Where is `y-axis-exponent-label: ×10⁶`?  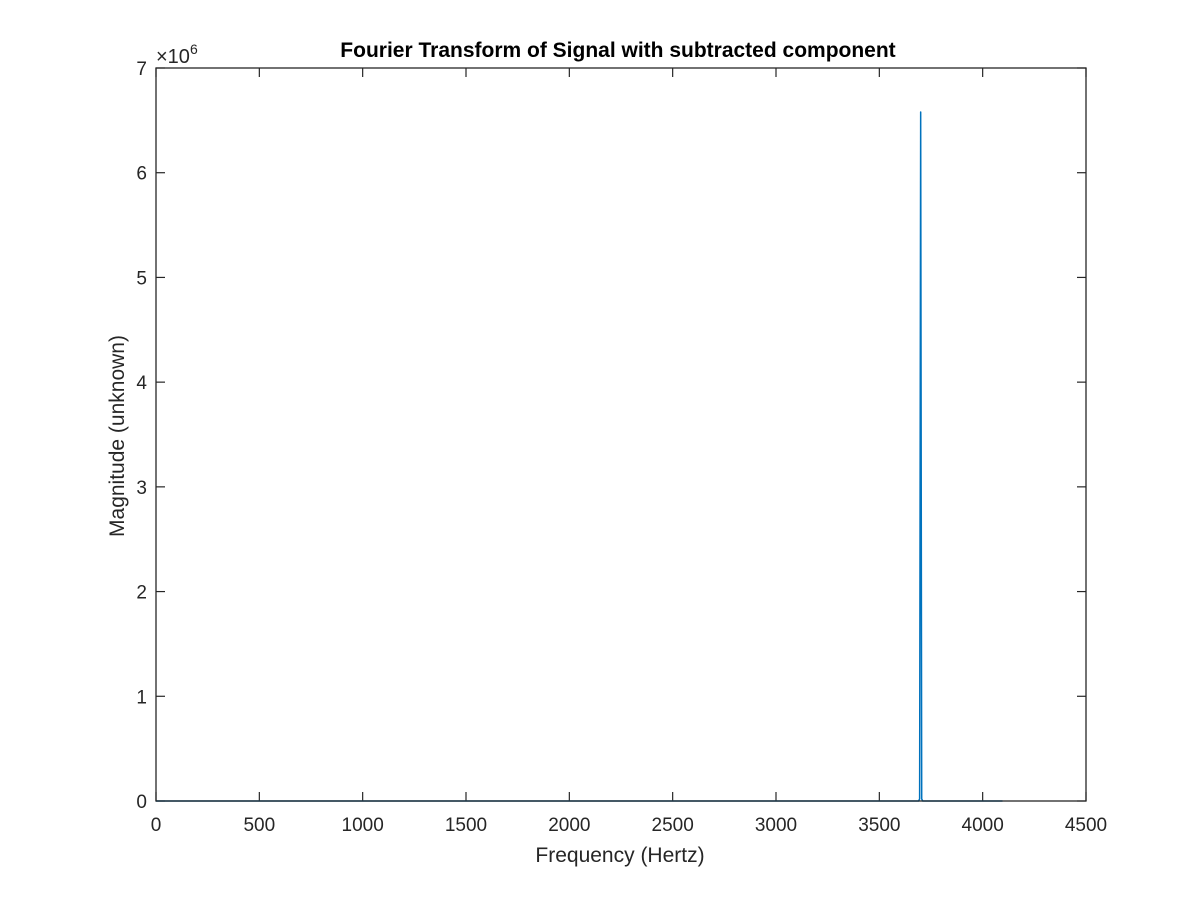
y-axis-exponent-label: ×10⁶ is located at coordinates (177, 54).